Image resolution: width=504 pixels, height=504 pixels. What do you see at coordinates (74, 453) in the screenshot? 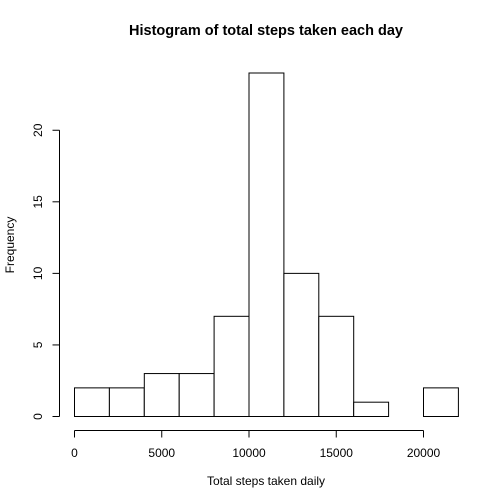
I see `x-tick-label-0: 0` at bounding box center [74, 453].